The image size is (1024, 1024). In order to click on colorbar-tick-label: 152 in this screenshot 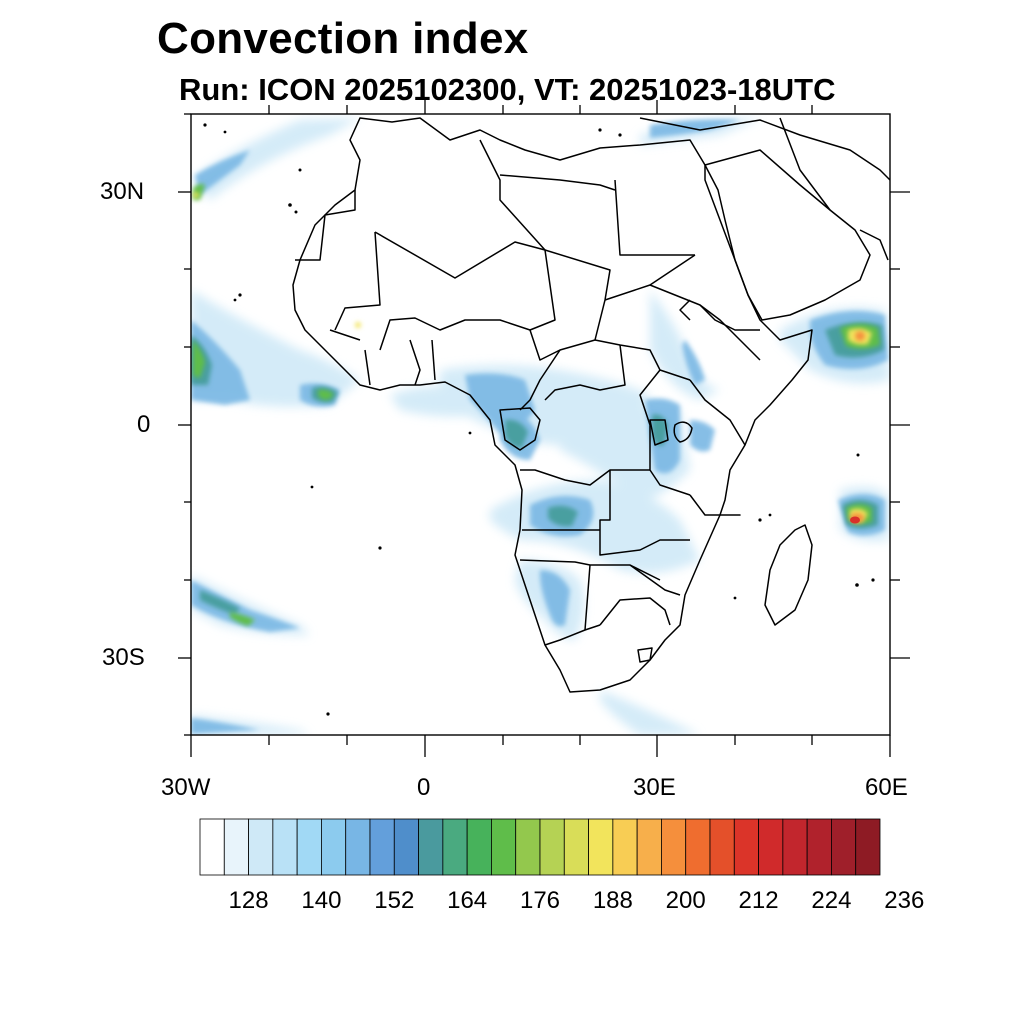, I will do `click(394, 900)`.